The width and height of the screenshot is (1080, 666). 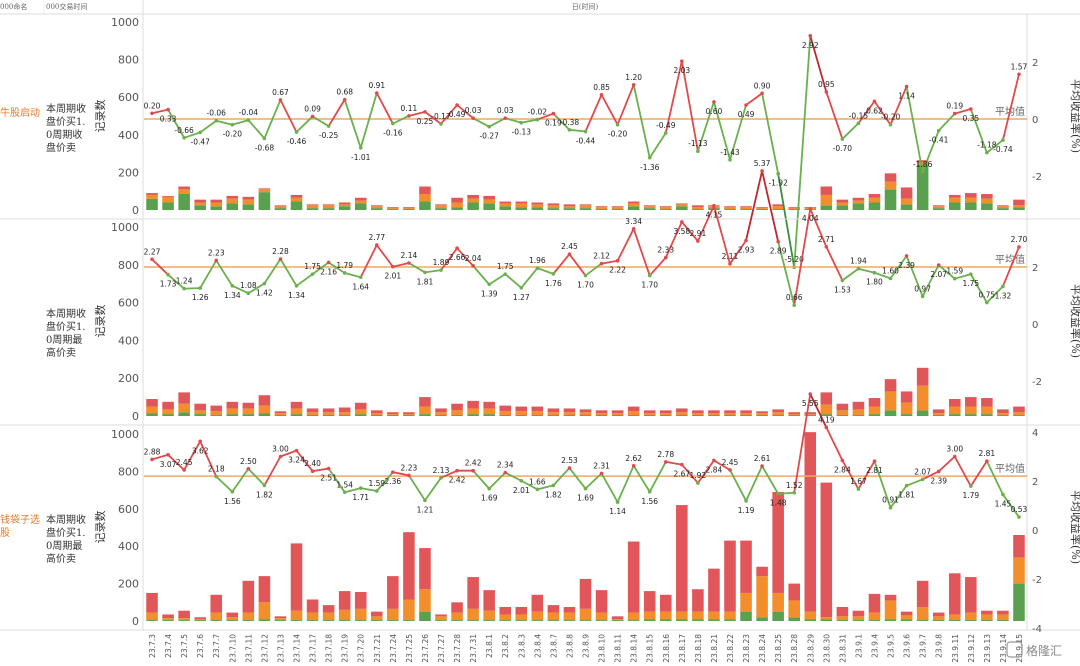 What do you see at coordinates (152, 646) in the screenshot?
I see `x-tick-label: 23.7.3` at bounding box center [152, 646].